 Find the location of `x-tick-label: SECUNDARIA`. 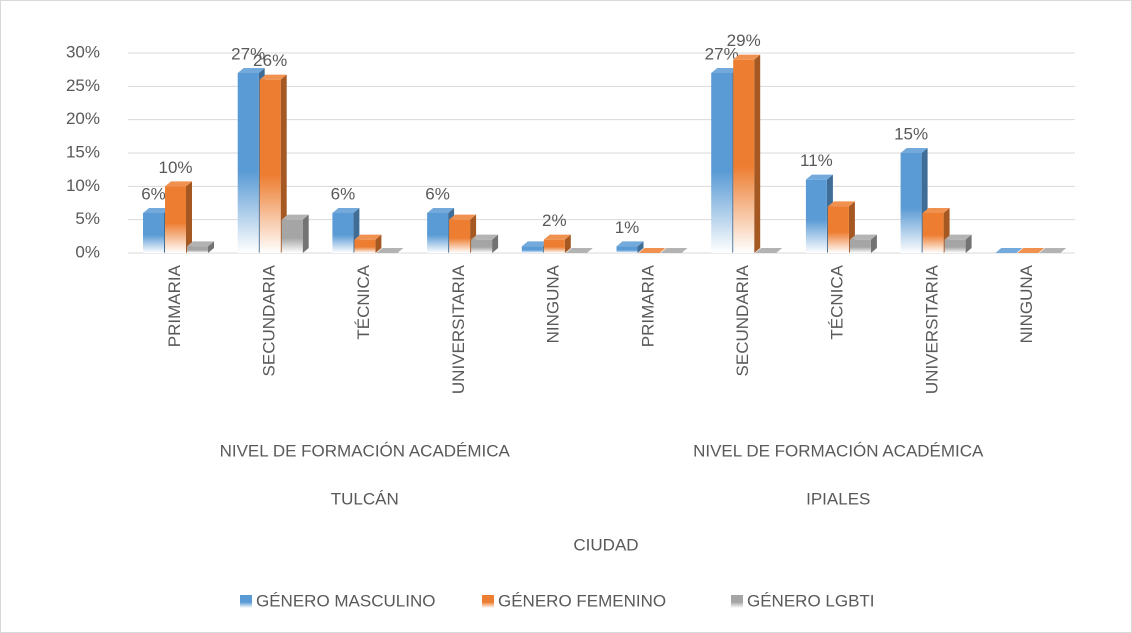

x-tick-label: SECUNDARIA is located at coordinates (269, 320).